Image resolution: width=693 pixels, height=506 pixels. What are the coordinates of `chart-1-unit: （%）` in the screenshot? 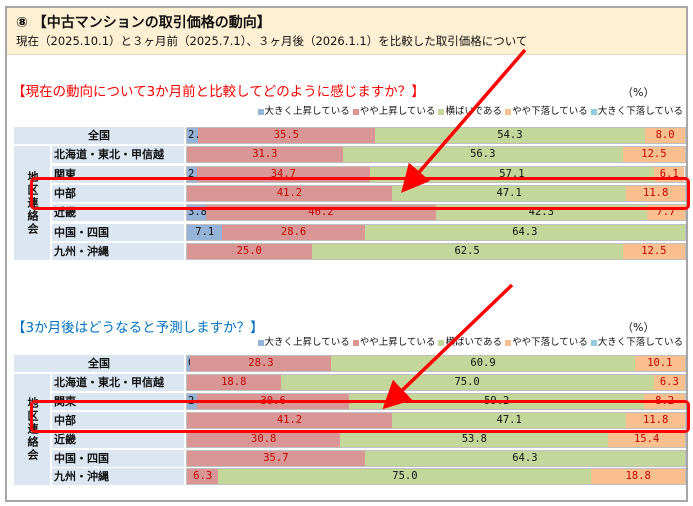 It's located at (638, 92).